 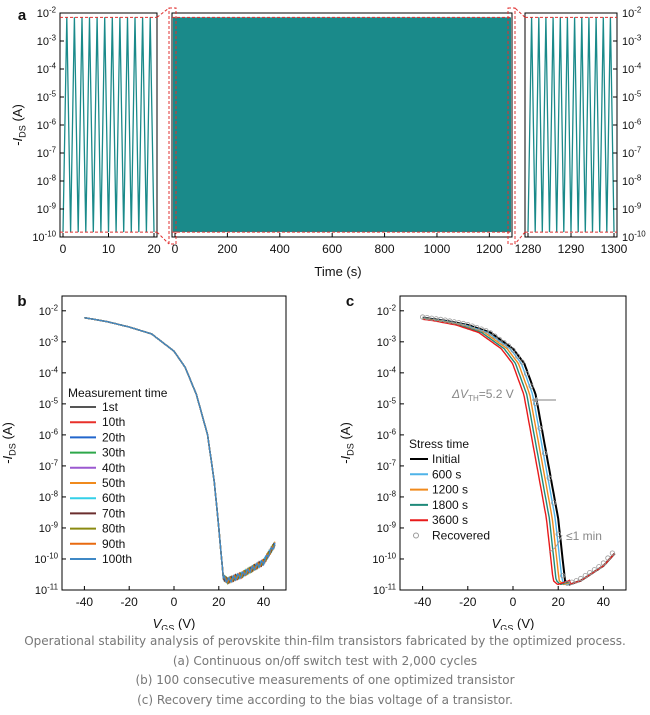 I want to click on panel-a-y-tick-label-right: 10⁻², so click(x=631, y=13).